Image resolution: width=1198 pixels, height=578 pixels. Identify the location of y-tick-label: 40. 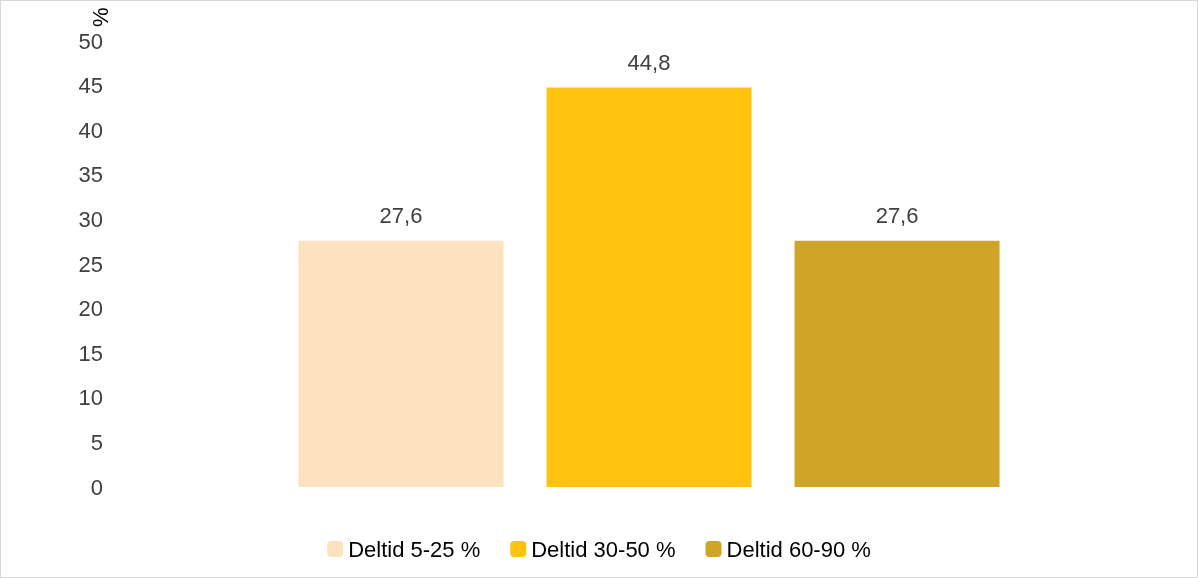
(90, 130).